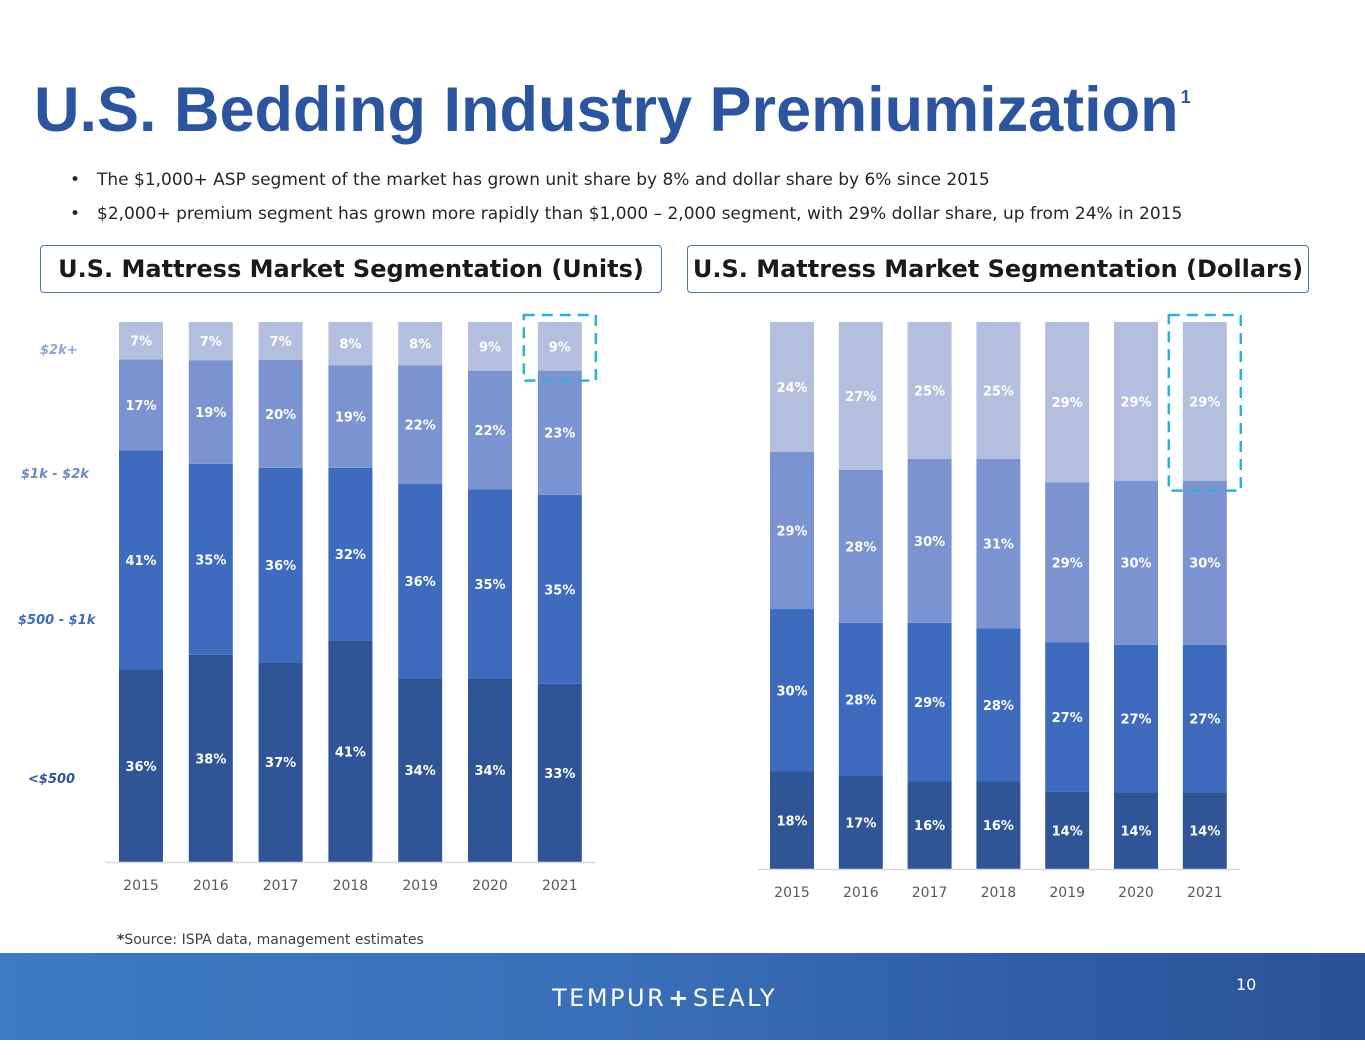 This screenshot has height=1055, width=1365. I want to click on dollars-bar-s1k-2k-2017, so click(929, 540).